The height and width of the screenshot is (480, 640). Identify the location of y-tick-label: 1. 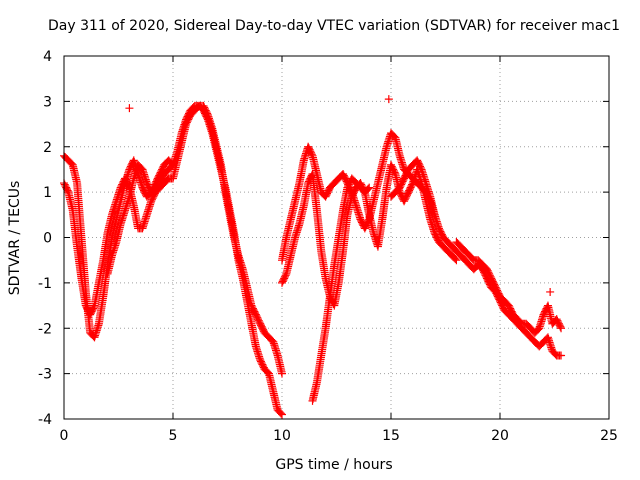
(47, 193).